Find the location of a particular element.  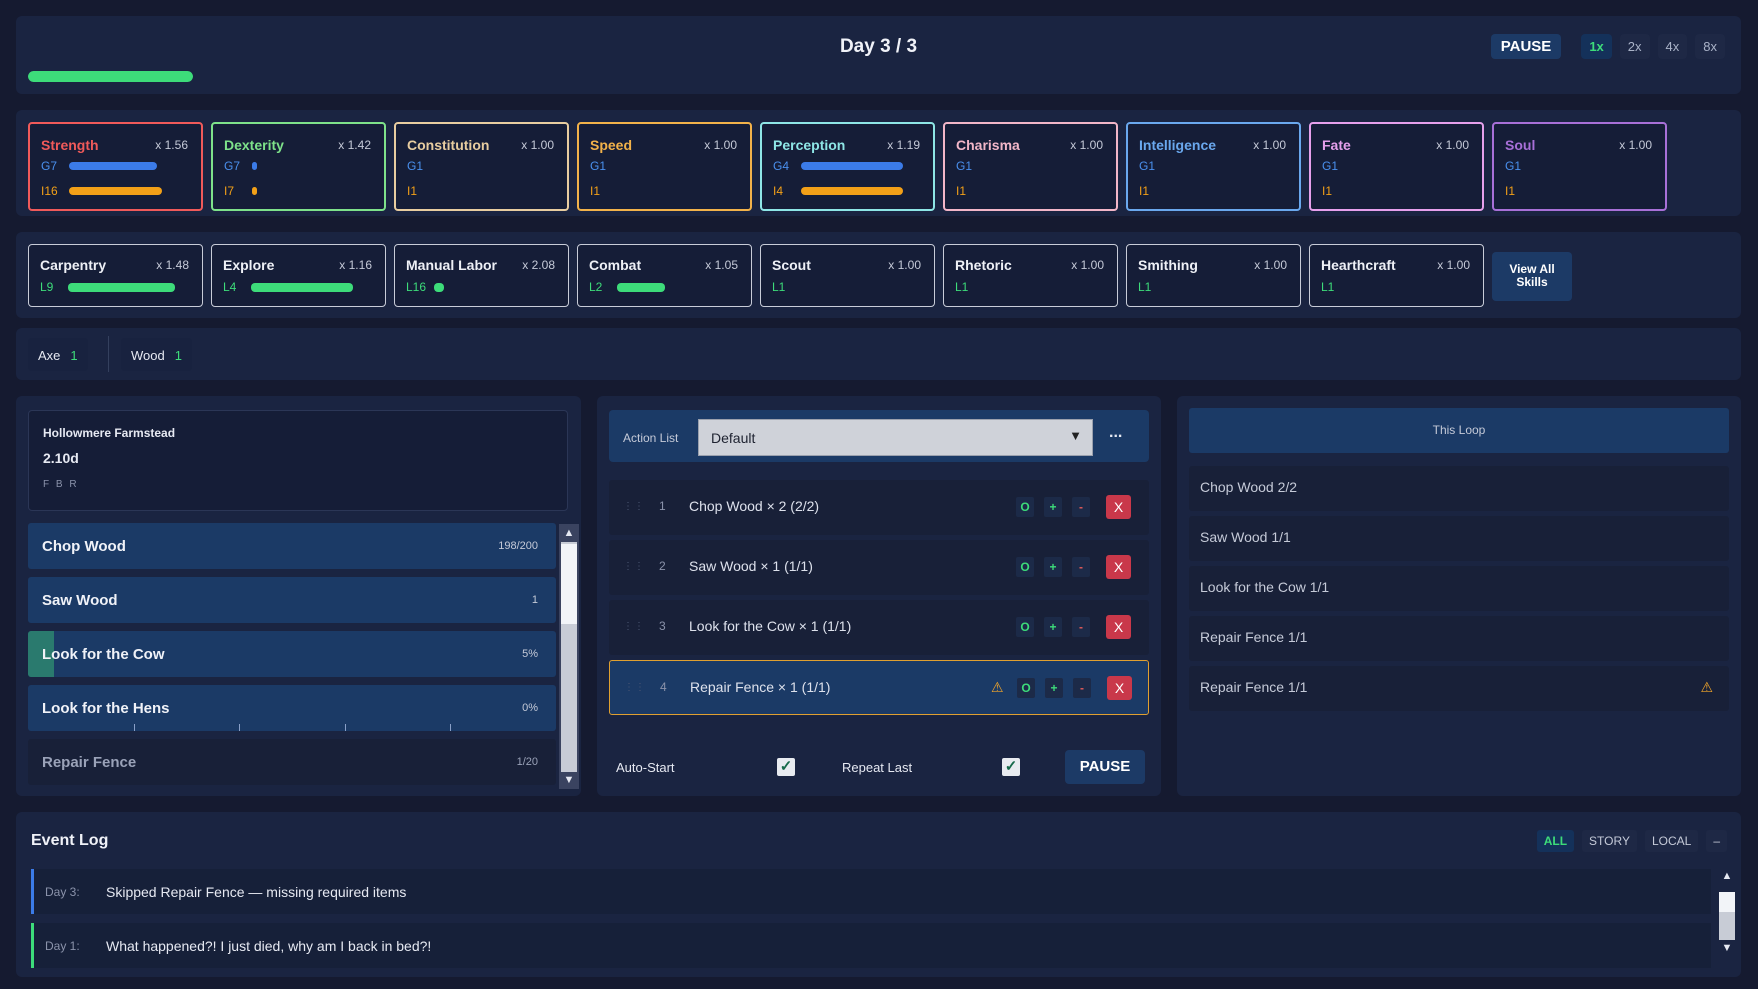

skill-name: Carpentry is located at coordinates (73, 265).